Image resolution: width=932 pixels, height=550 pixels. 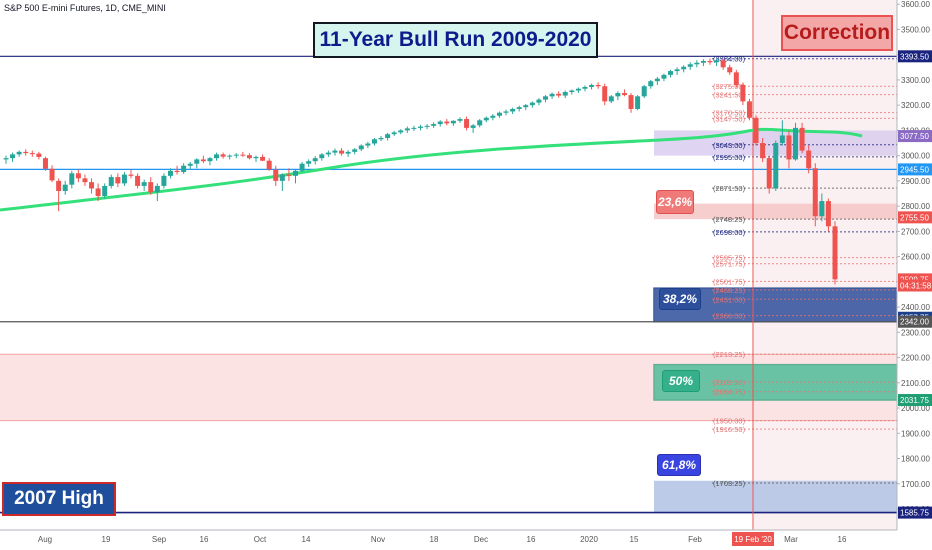 What do you see at coordinates (434, 539) in the screenshot?
I see `x-tick-label-7: 18` at bounding box center [434, 539].